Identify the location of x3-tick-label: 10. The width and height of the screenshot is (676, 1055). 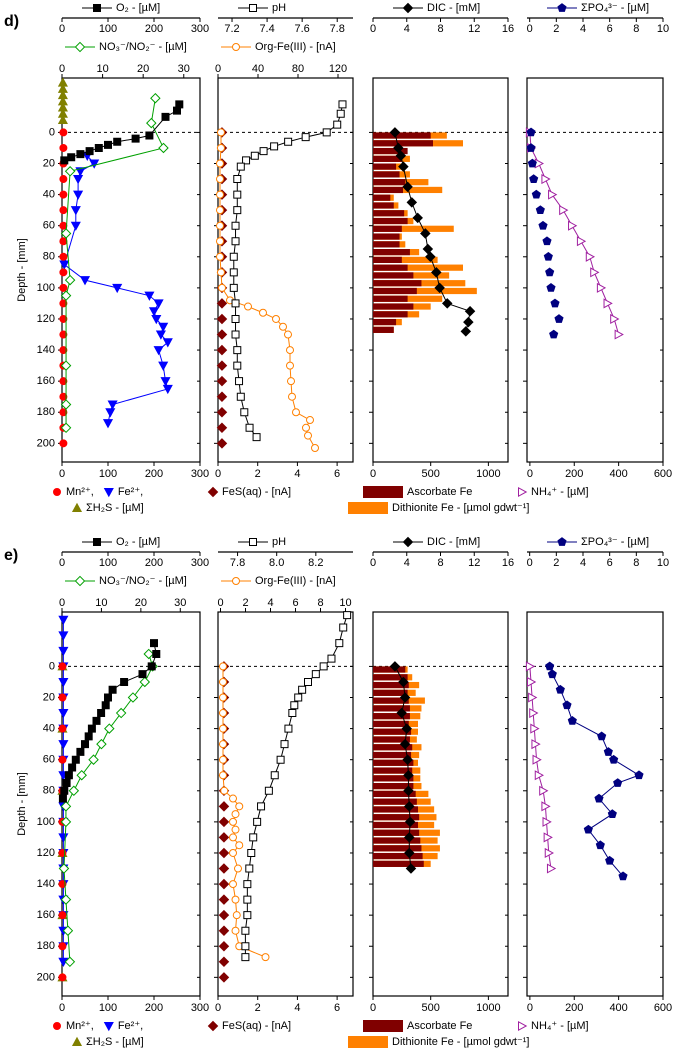
(102, 69).